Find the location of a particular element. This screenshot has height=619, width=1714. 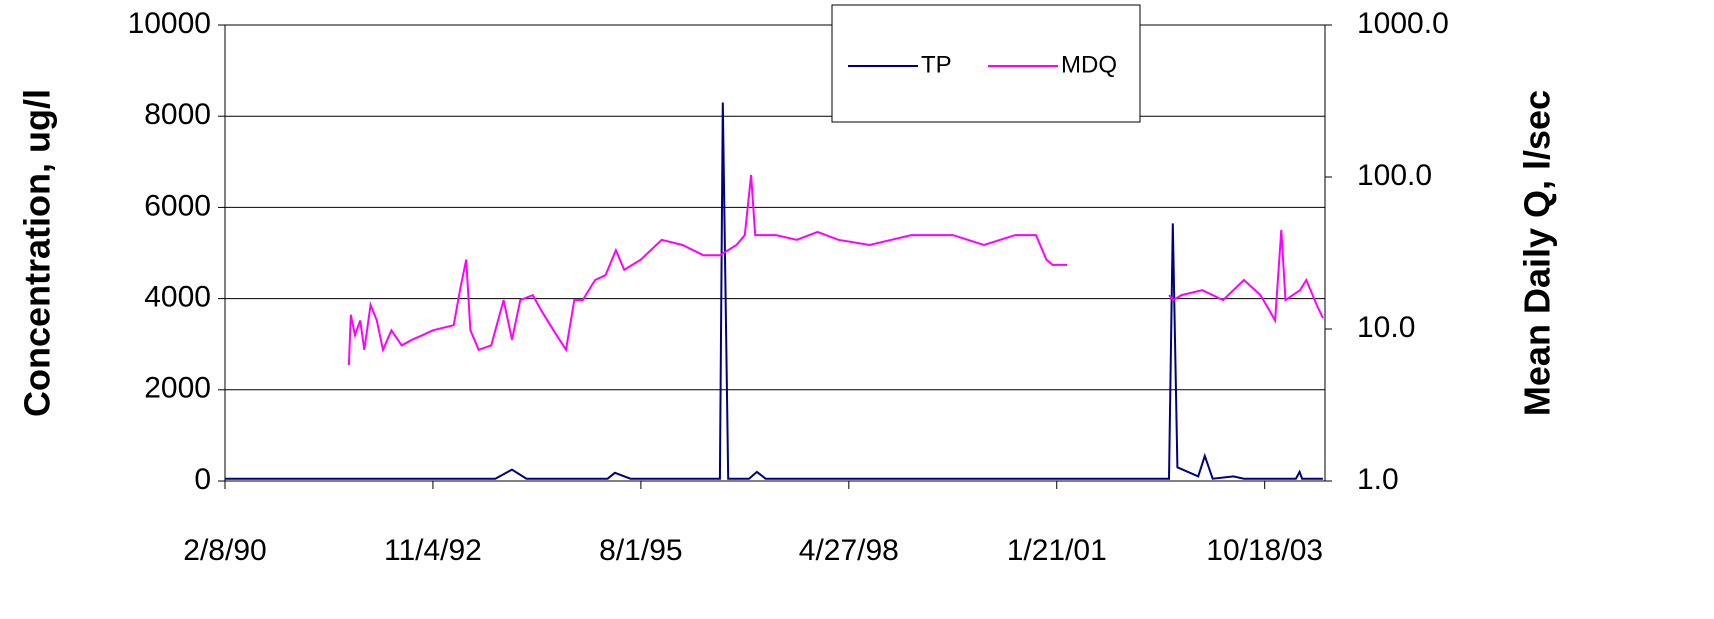

x-tick-label: 10/18/03 is located at coordinates (1264, 550).